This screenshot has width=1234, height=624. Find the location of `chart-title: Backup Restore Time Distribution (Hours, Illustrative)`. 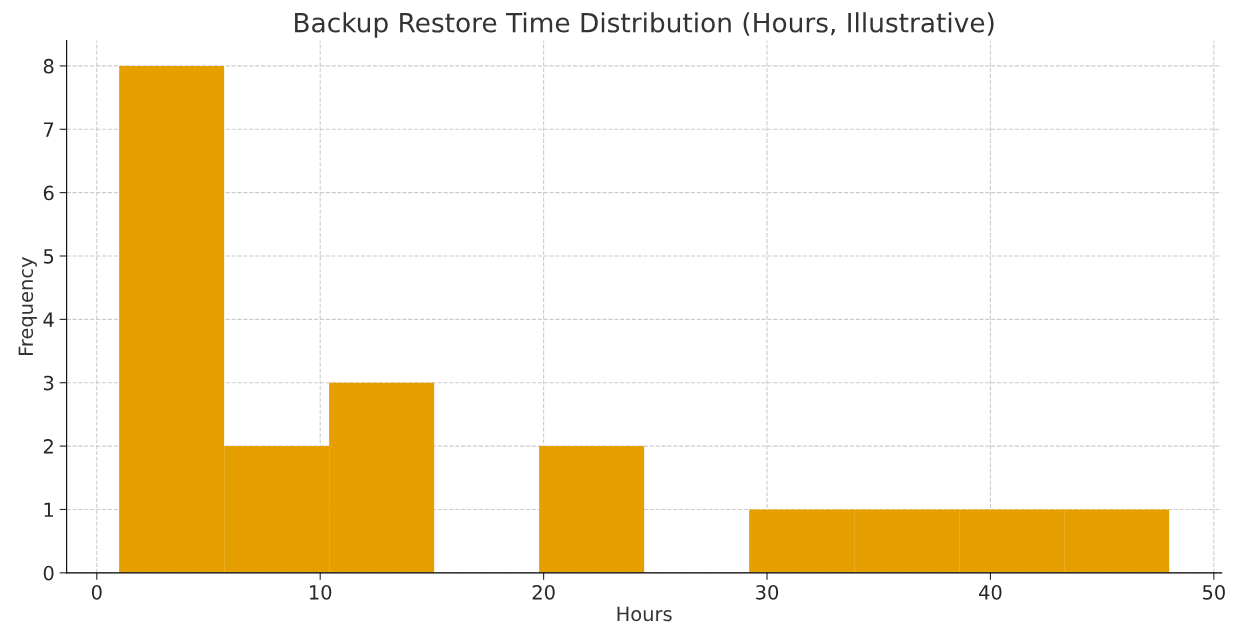

chart-title: Backup Restore Time Distribution (Hours, Illustrative) is located at coordinates (644, 25).